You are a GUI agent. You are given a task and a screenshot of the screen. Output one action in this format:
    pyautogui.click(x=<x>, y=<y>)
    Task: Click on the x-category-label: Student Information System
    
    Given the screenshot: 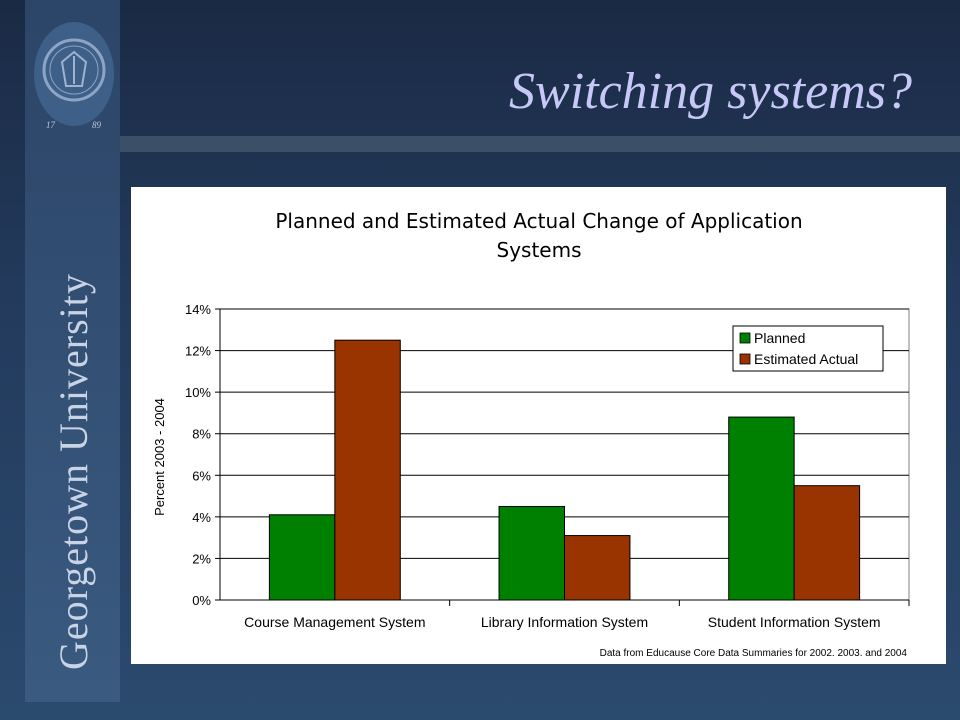 What is the action you would take?
    pyautogui.click(x=794, y=622)
    